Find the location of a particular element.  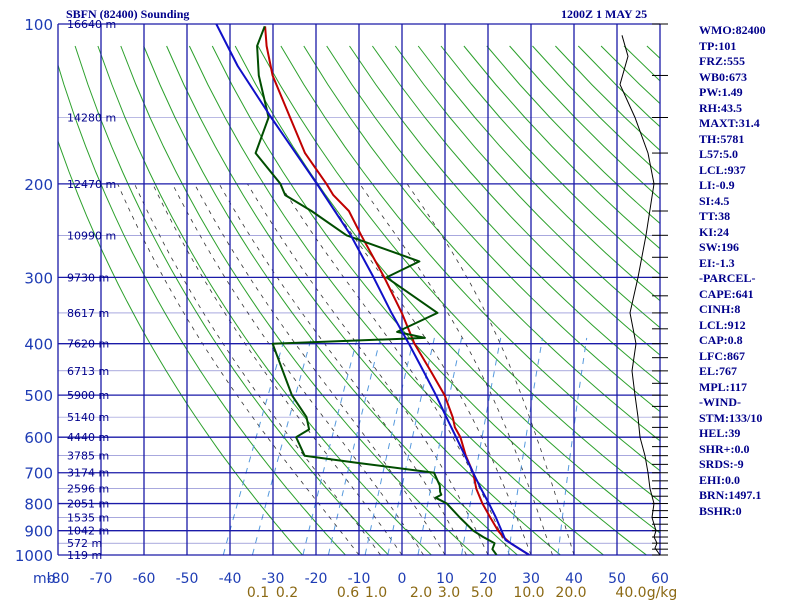

index-item: TH:5781 is located at coordinates (732, 140).